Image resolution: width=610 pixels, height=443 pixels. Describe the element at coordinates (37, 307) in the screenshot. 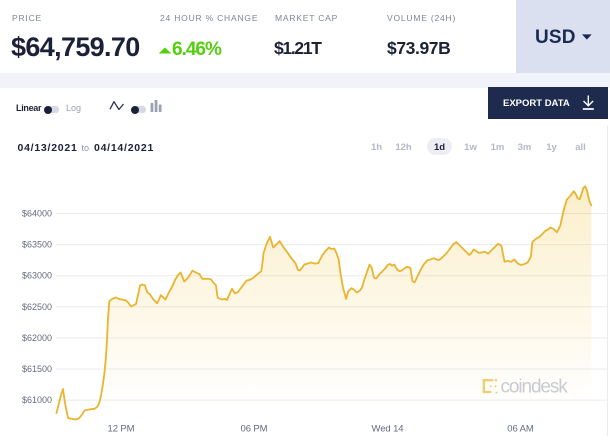

I see `svg-text: $62500` at that location.